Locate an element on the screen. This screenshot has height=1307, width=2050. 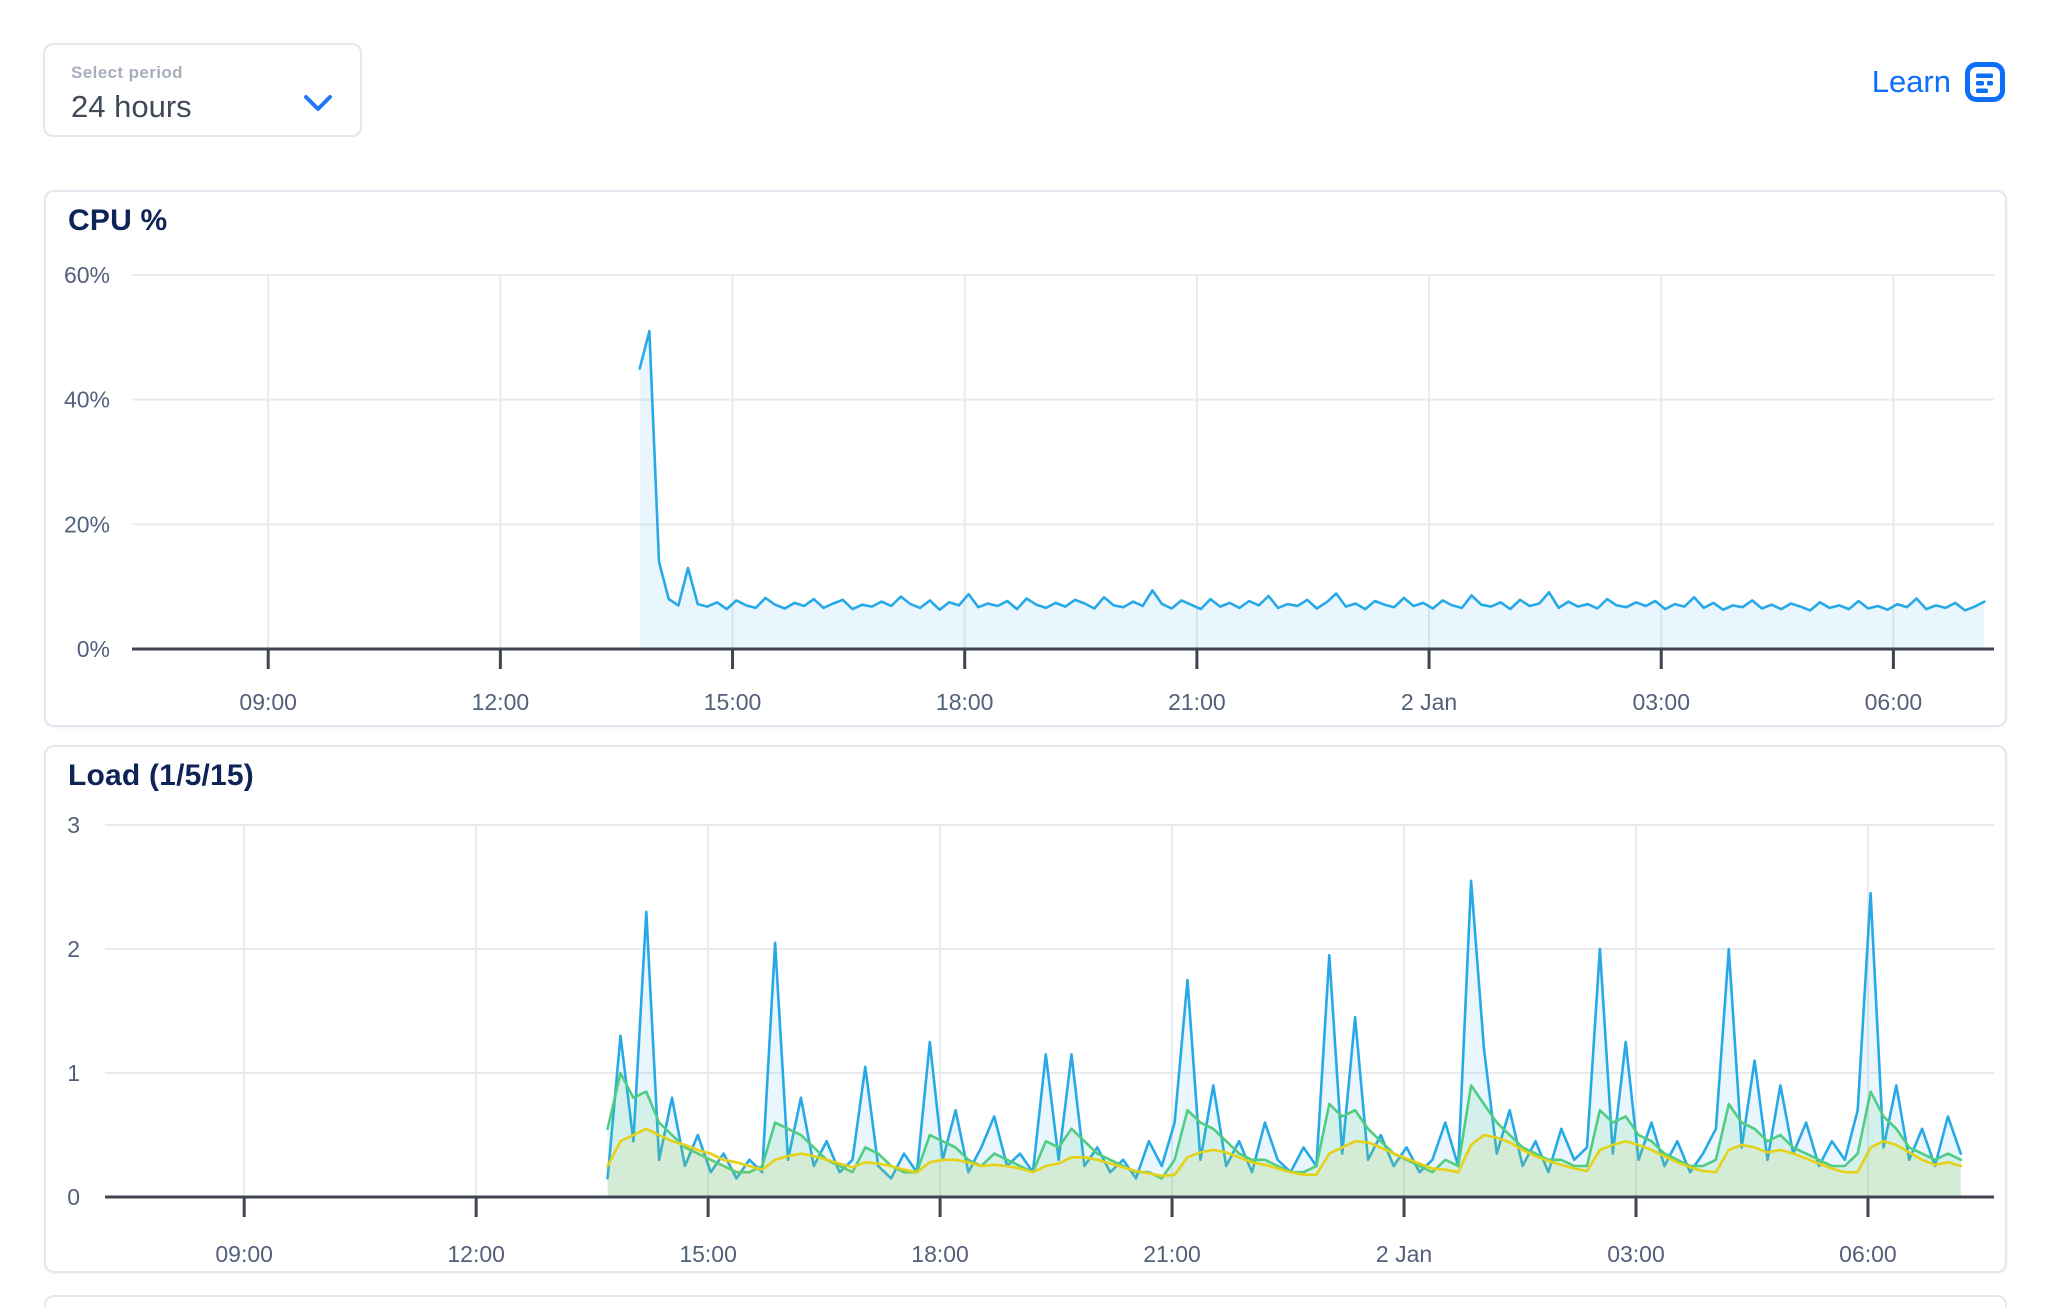
svg-text: 0% is located at coordinates (93, 649).